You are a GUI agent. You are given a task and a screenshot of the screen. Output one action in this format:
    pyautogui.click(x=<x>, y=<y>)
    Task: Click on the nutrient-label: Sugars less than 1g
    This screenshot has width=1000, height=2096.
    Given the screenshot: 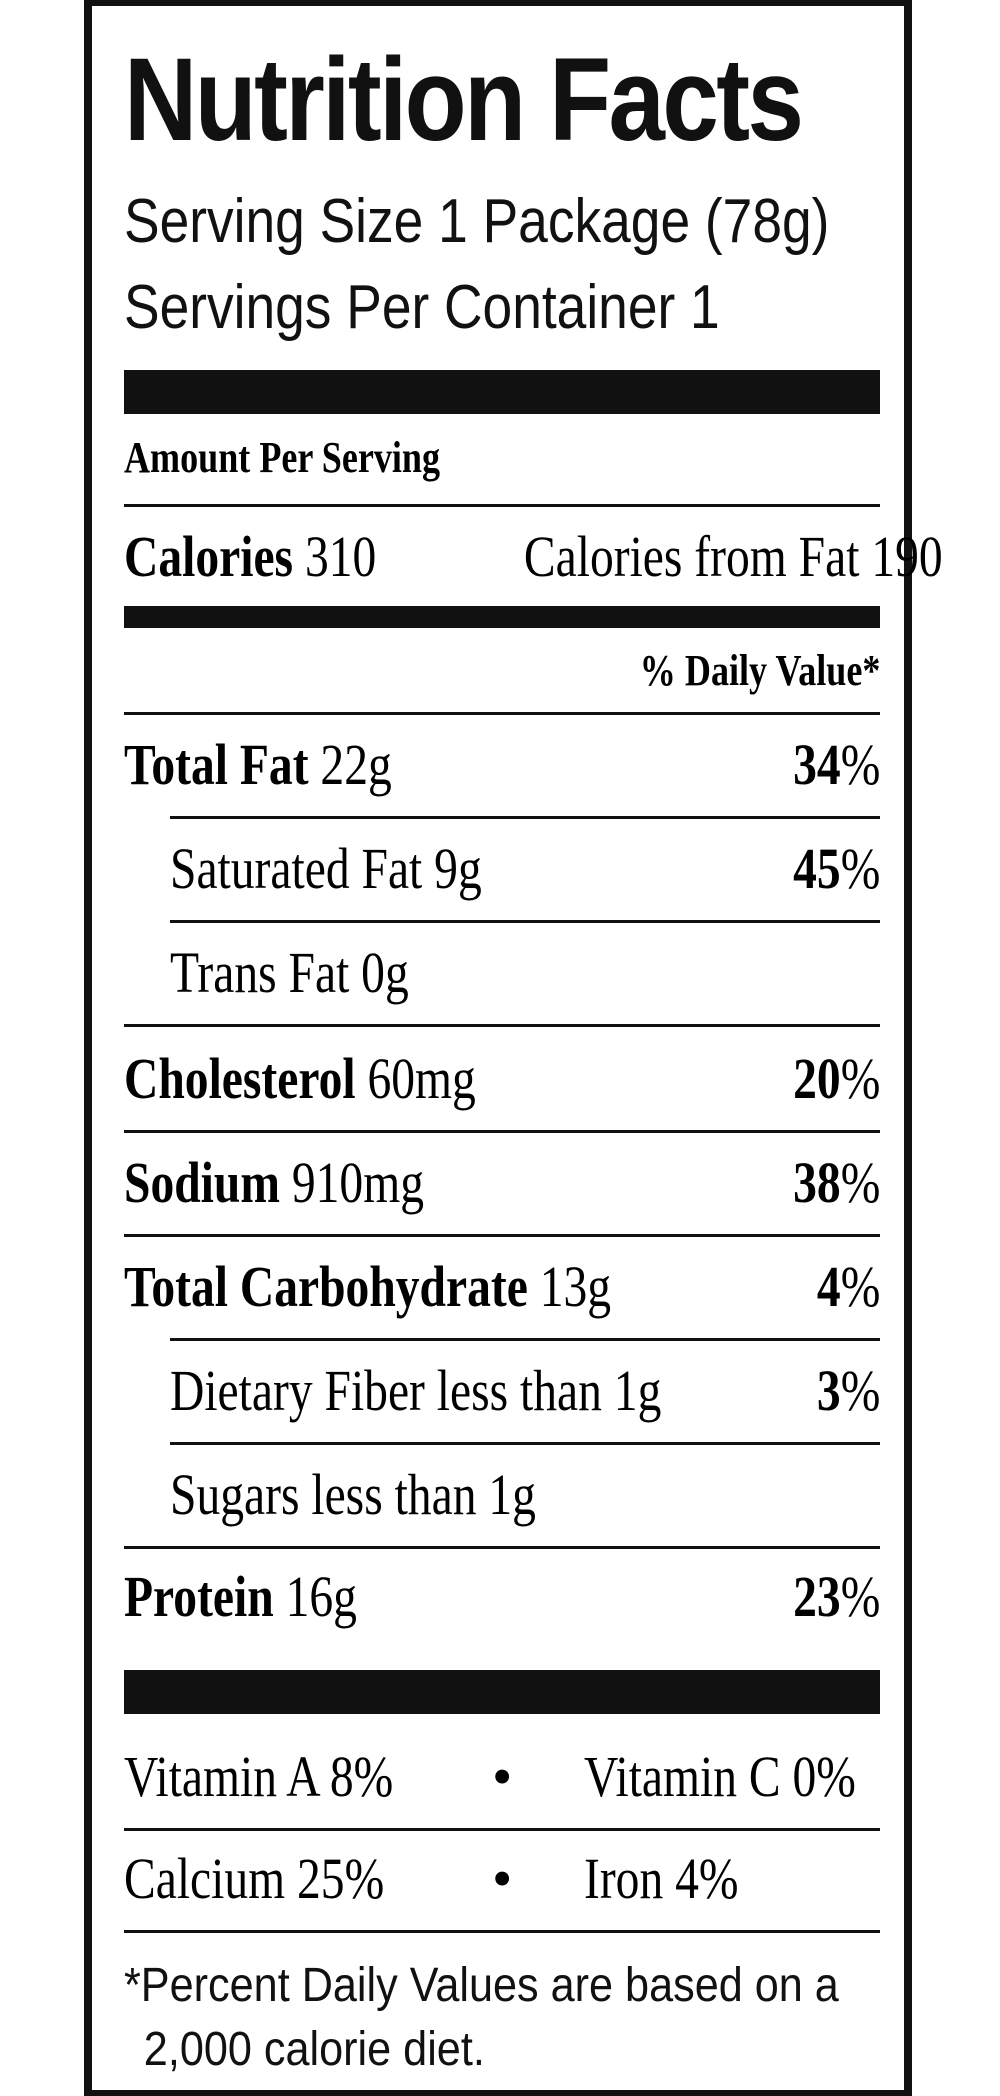 What is the action you would take?
    pyautogui.click(x=353, y=1494)
    